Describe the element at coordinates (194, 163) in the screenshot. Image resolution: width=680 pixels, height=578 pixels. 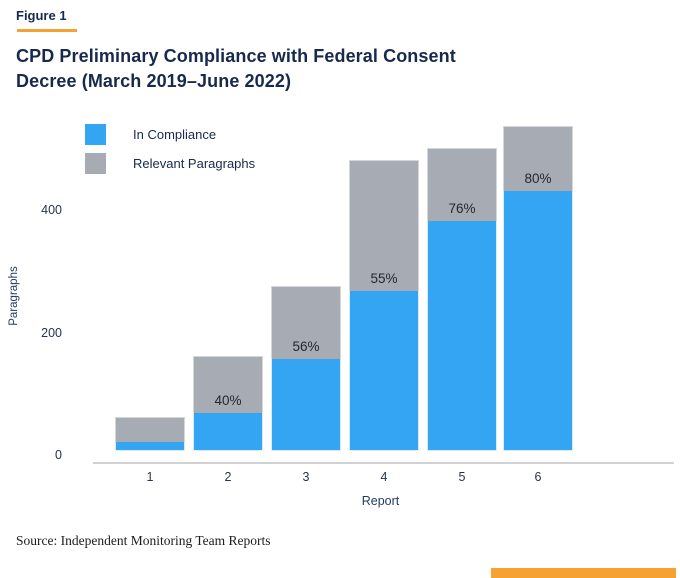
I see `legend-label: Relevant Paragraphs` at that location.